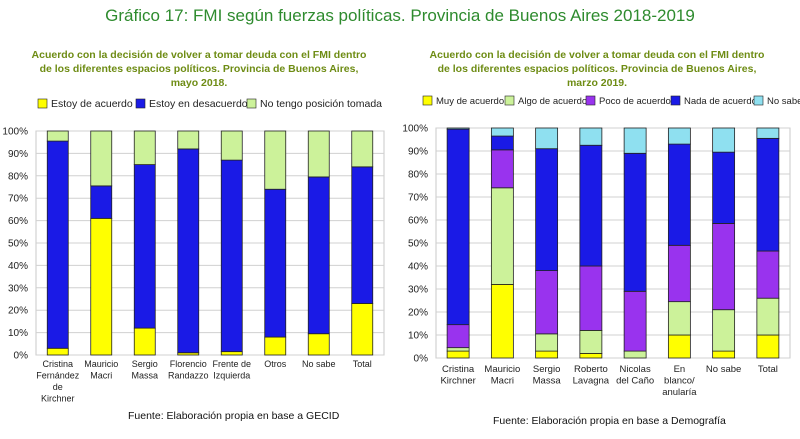  I want to click on x-tick-label: Roberto, so click(591, 369).